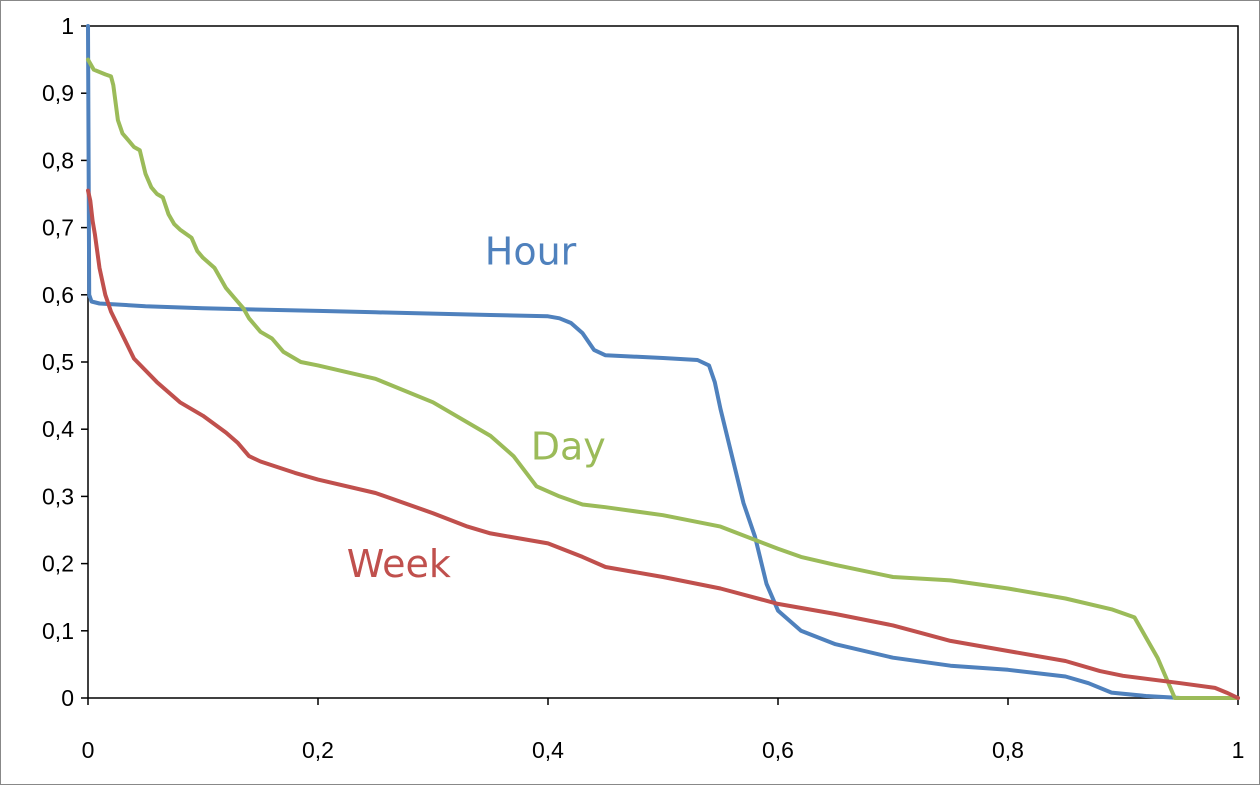 Image resolution: width=1260 pixels, height=785 pixels. What do you see at coordinates (531, 252) in the screenshot?
I see `series-label-hour: Hour` at bounding box center [531, 252].